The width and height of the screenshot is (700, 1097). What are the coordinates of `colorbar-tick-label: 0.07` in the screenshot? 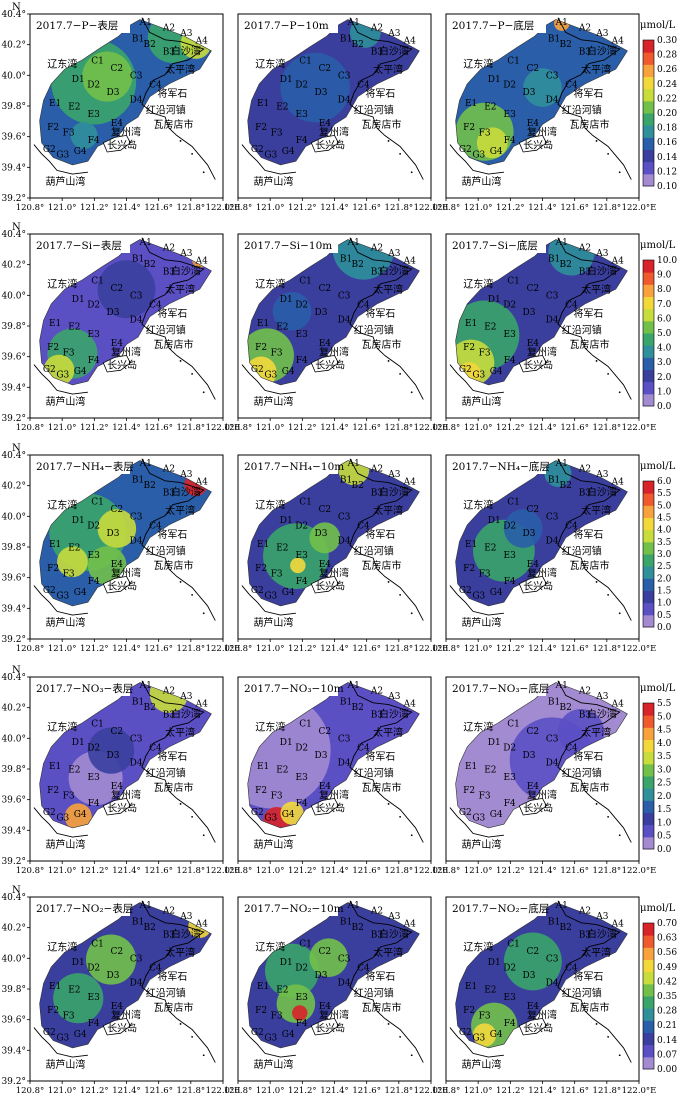 It's located at (667, 1055).